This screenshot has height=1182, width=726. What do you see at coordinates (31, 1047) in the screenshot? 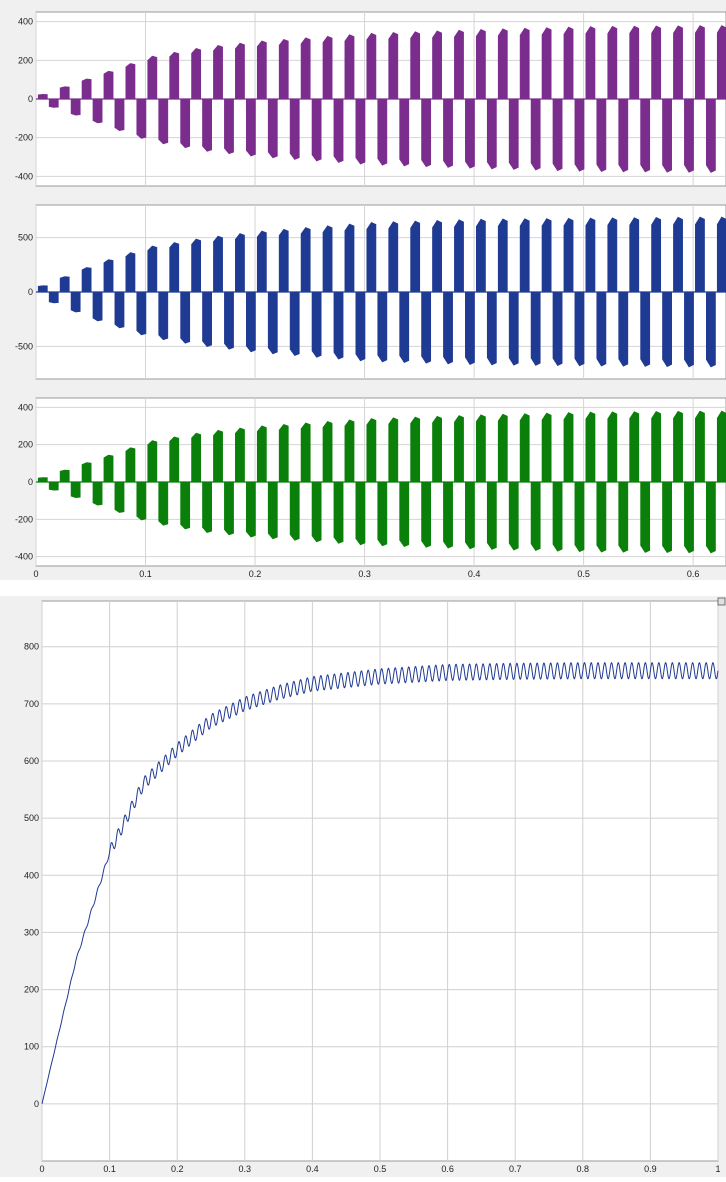
I see `y-tick-label: 100` at bounding box center [31, 1047].